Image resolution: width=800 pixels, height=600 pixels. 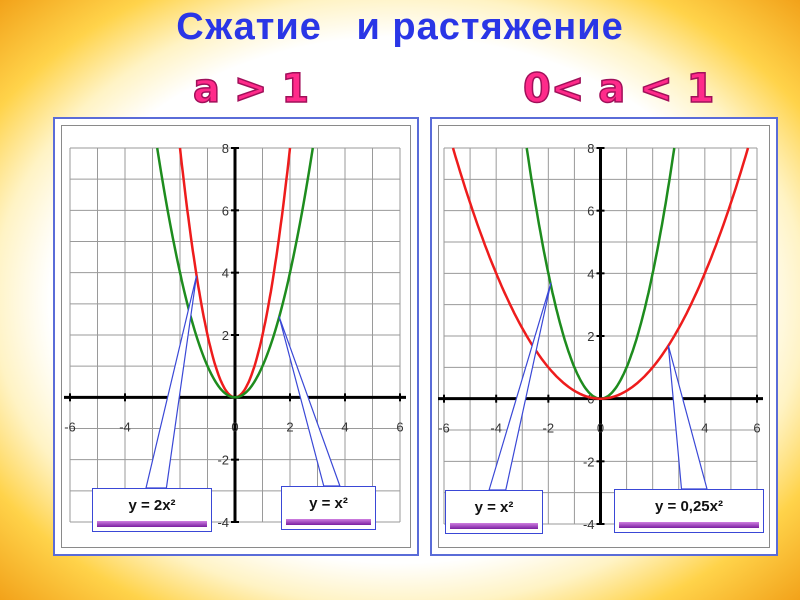 I want to click on formula-box-025x2: y = 0,25x², so click(x=689, y=511).